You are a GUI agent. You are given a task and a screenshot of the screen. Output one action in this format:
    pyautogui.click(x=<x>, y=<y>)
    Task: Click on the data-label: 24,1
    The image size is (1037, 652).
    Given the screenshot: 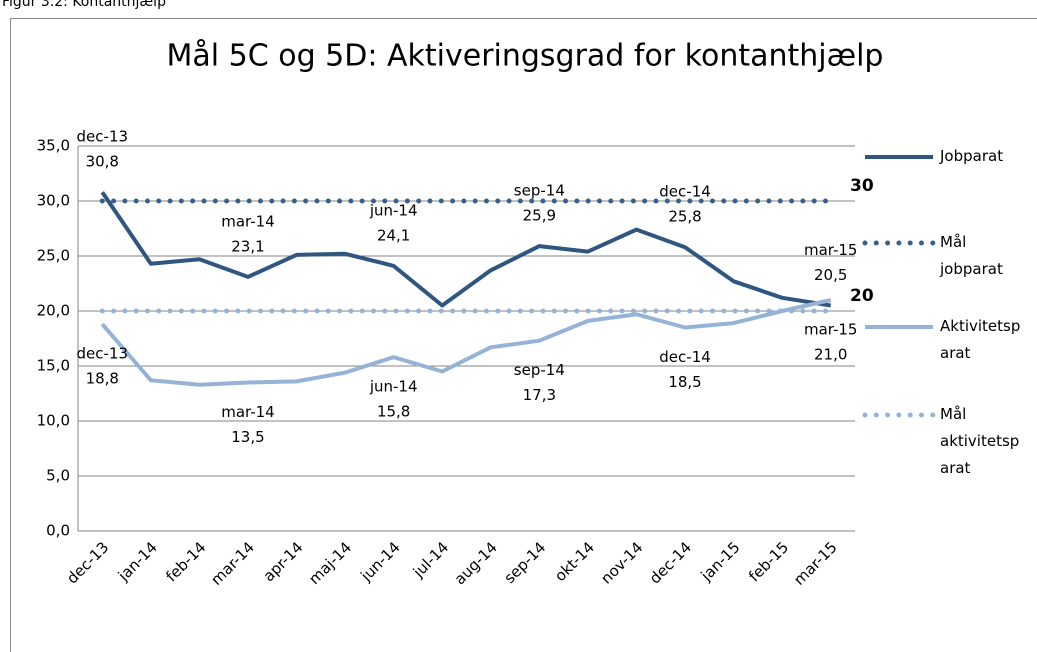 What is the action you would take?
    pyautogui.click(x=393, y=235)
    